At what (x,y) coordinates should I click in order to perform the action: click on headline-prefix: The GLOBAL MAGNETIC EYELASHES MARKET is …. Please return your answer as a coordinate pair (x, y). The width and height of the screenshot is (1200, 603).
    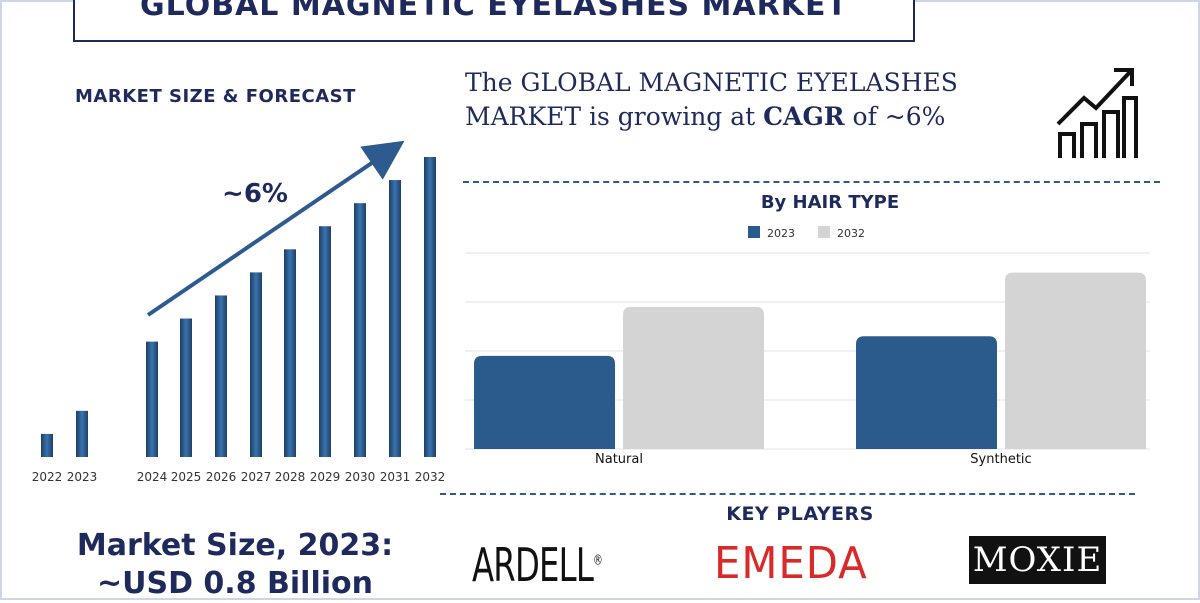
    Looking at the image, I should click on (711, 99).